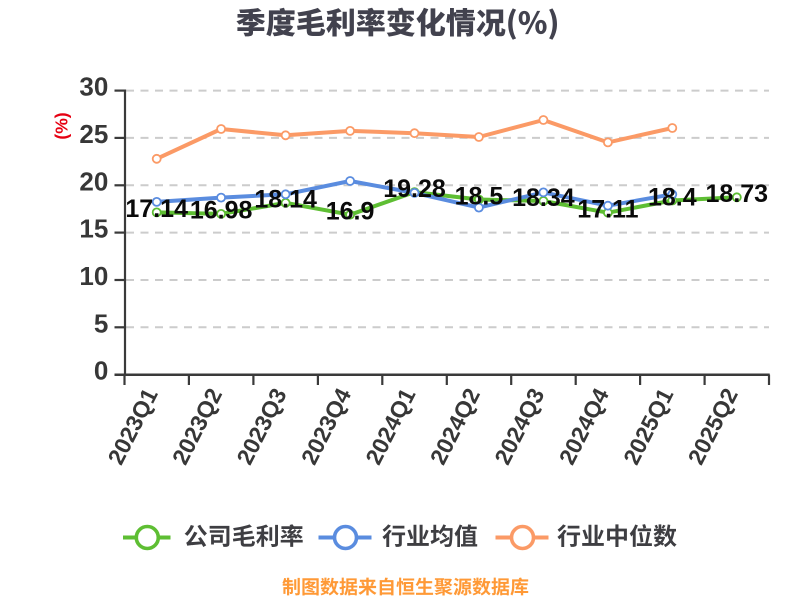 The width and height of the screenshot is (800, 600). Describe the element at coordinates (543, 198) in the screenshot. I see `svg-text: 18.34` at that location.